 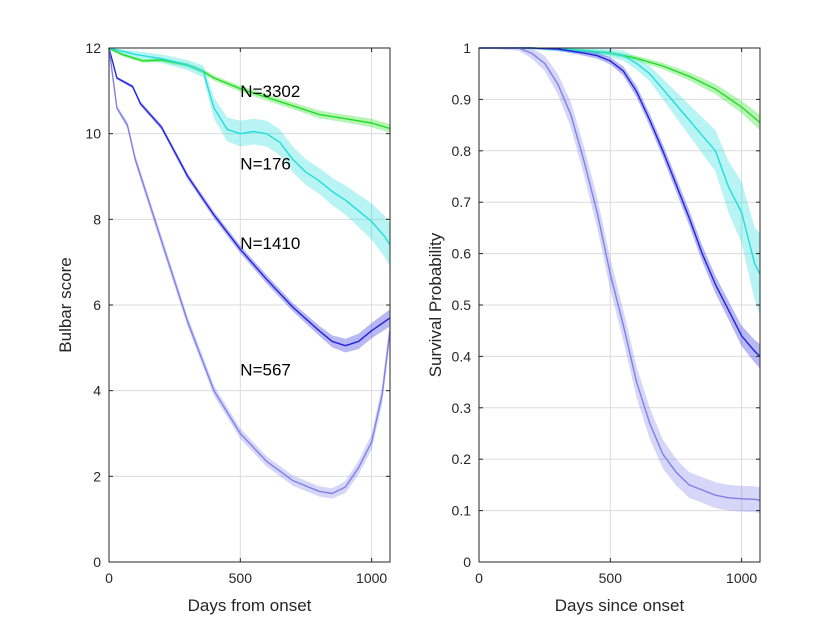 What do you see at coordinates (265, 369) in the screenshot?
I see `annotation-label: N=567` at bounding box center [265, 369].